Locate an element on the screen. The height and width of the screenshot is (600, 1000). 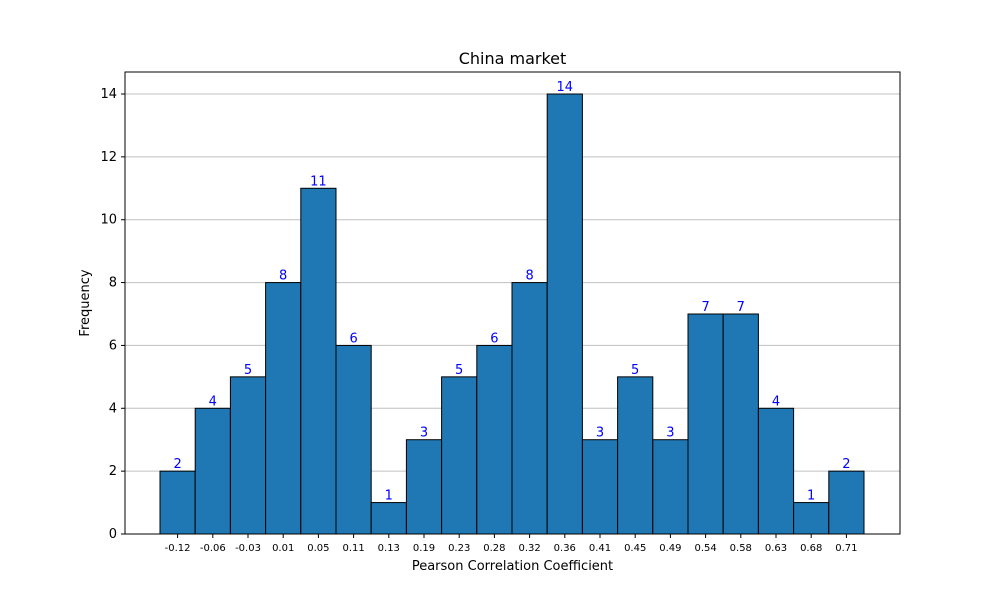
y-tick-label: 10 is located at coordinates (108, 220).